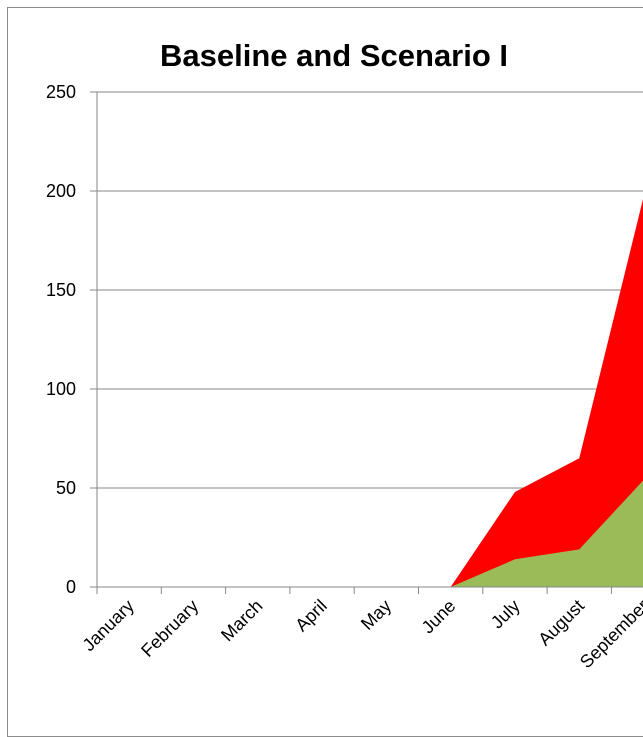  What do you see at coordinates (561, 623) in the screenshot?
I see `x-tick-label: August` at bounding box center [561, 623].